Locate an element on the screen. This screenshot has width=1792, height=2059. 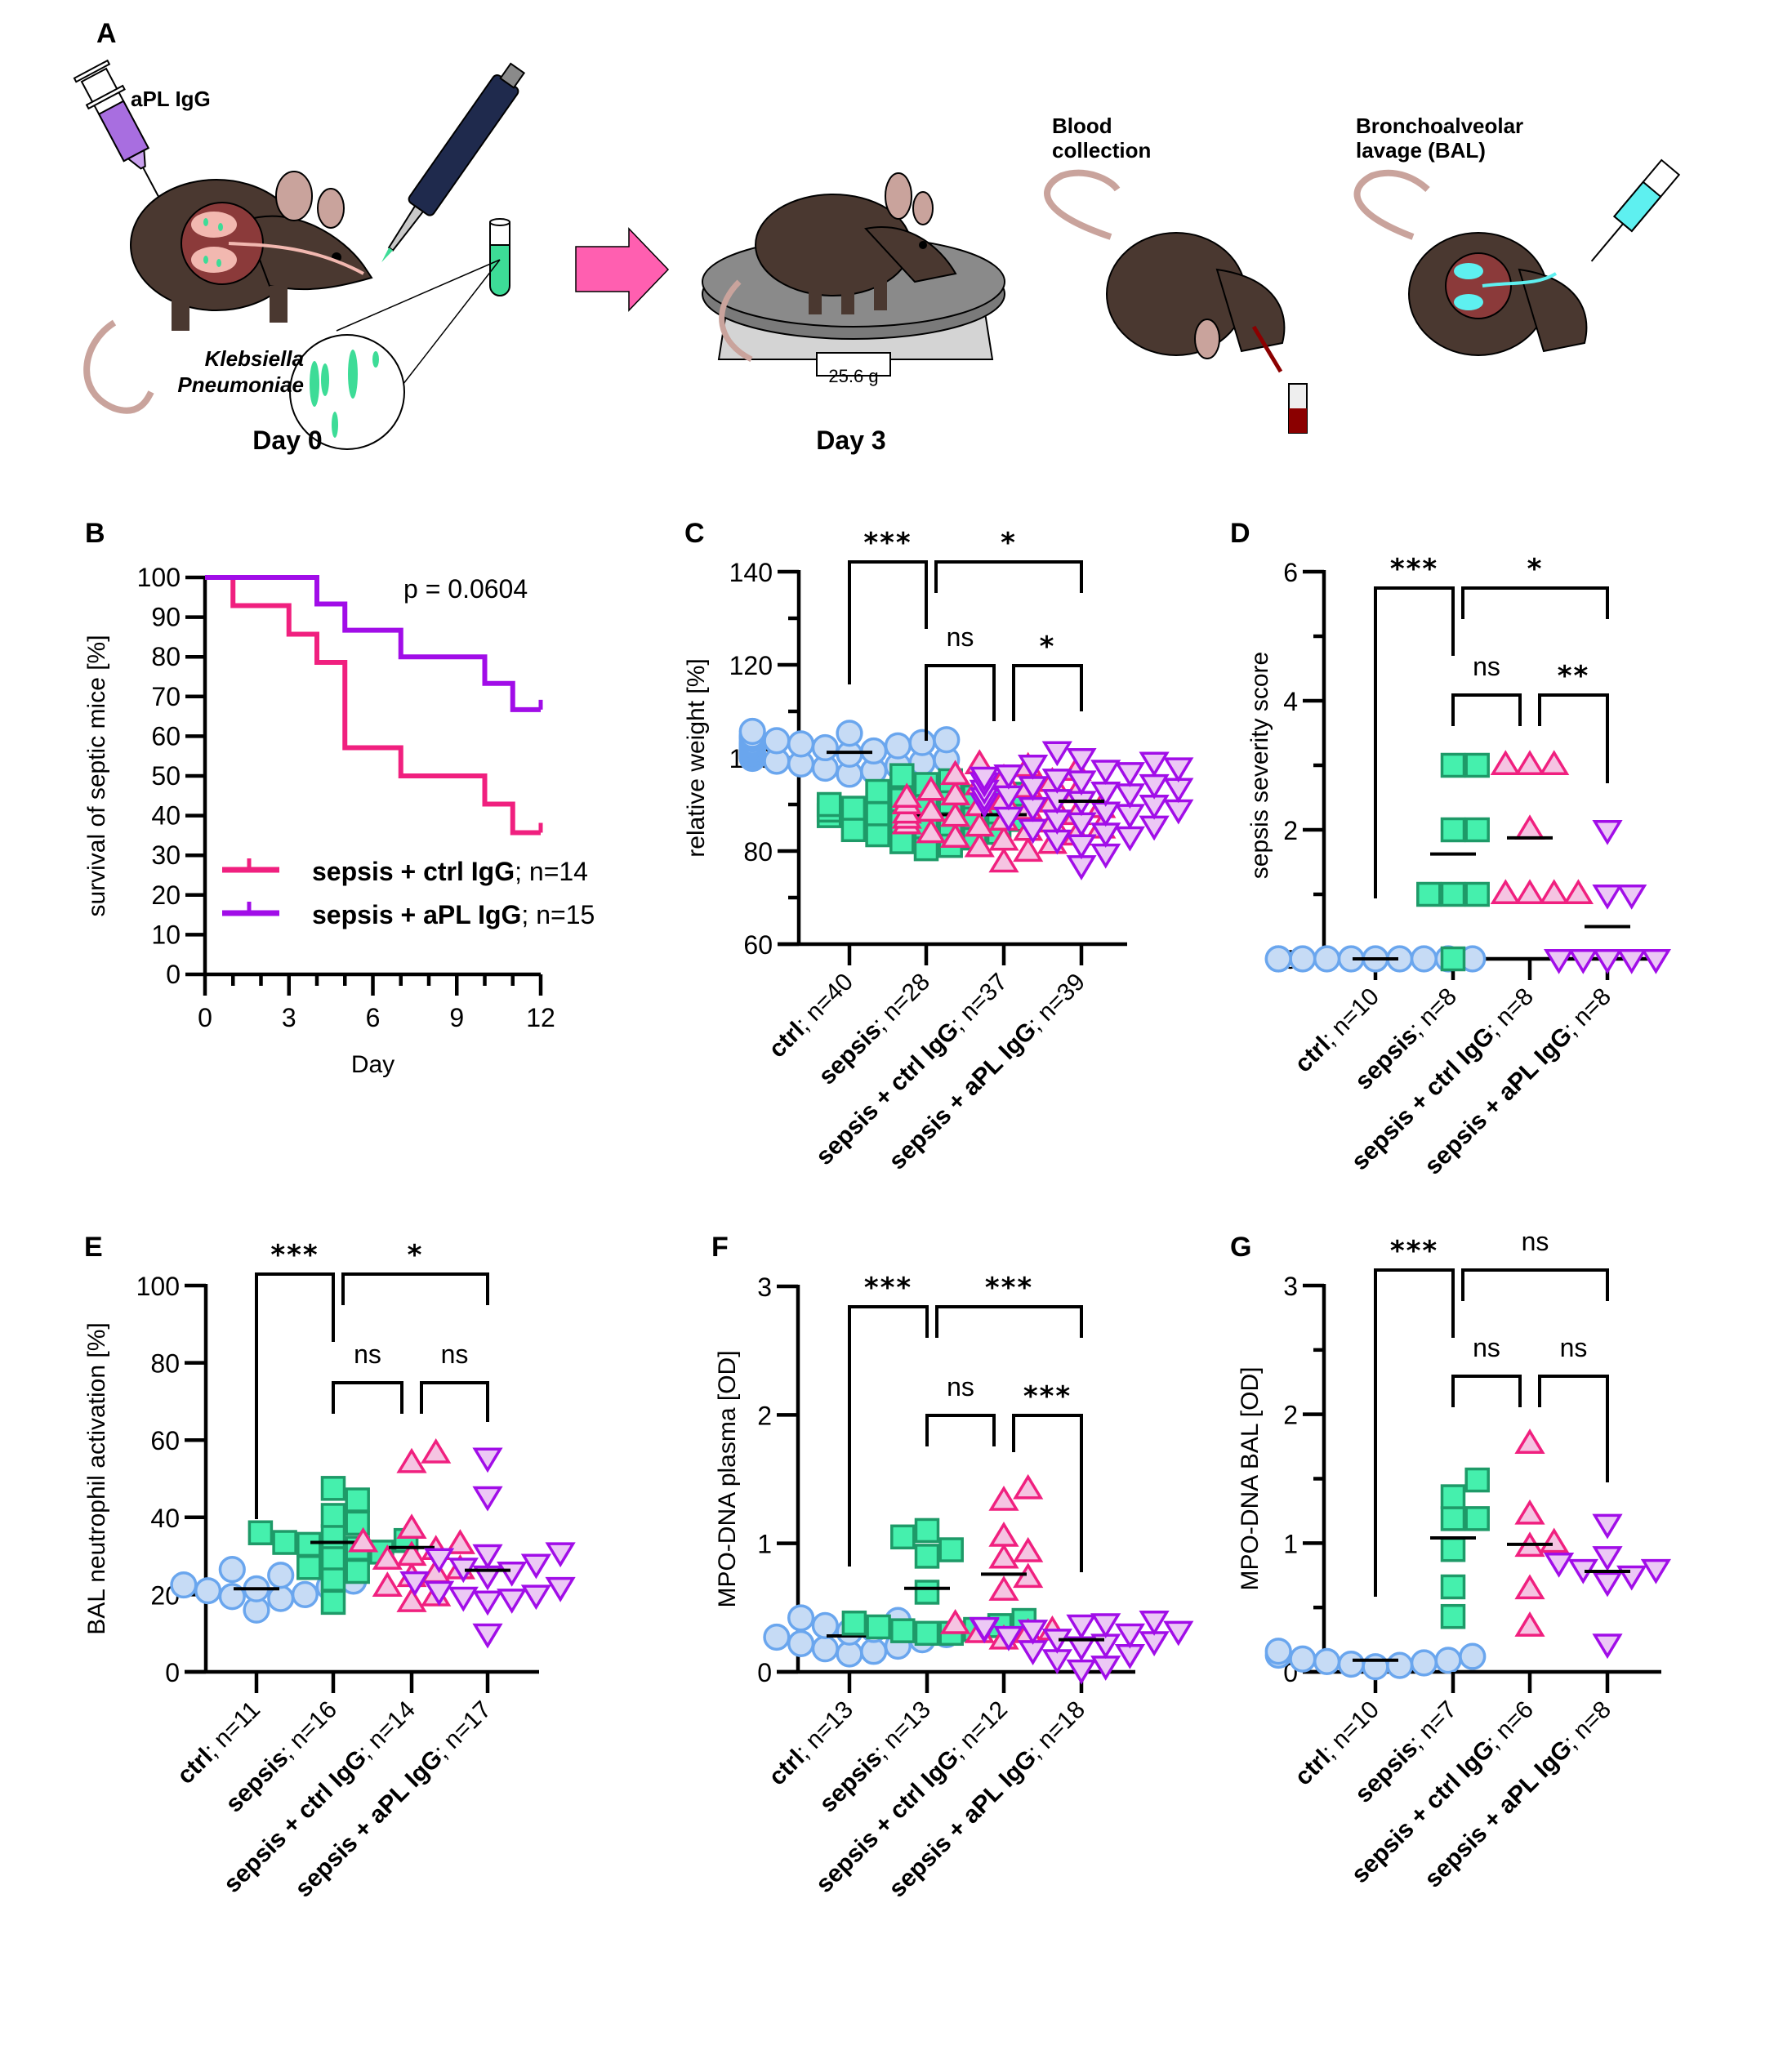
y-tick-label: 20 is located at coordinates (166, 895).